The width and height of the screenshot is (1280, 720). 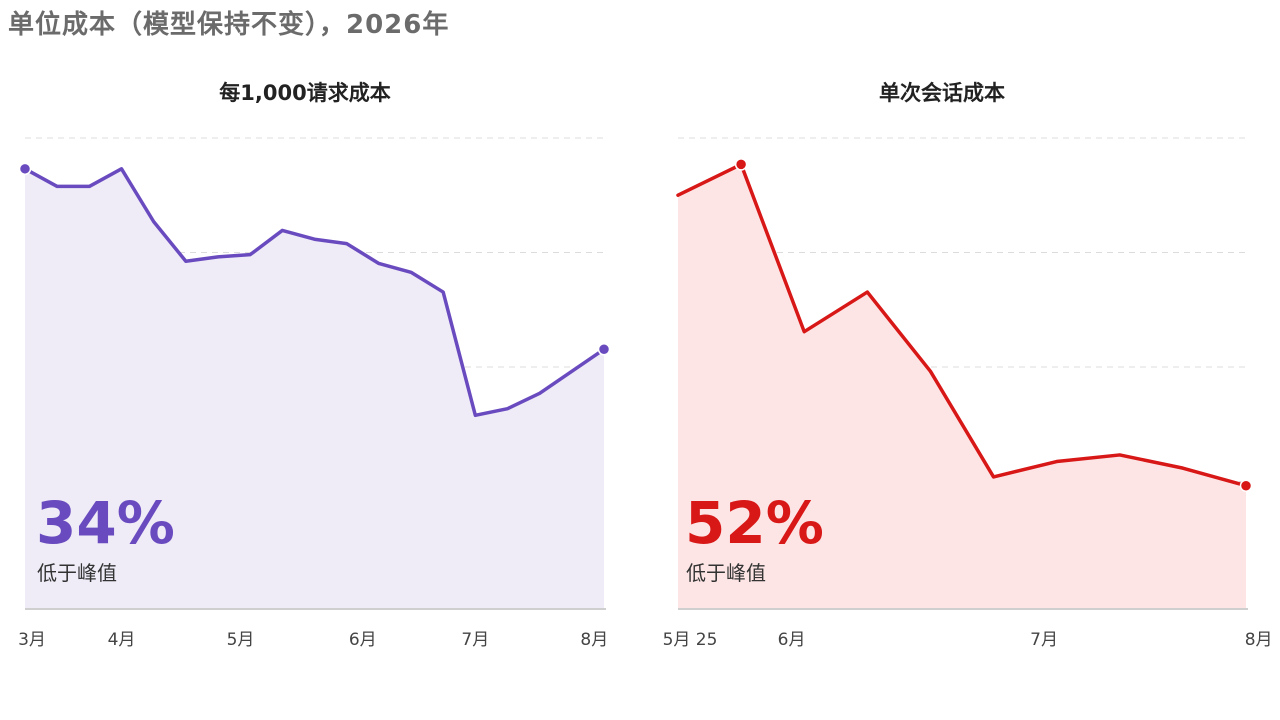 What do you see at coordinates (754, 523) in the screenshot?
I see `highlight-percentage: 52%` at bounding box center [754, 523].